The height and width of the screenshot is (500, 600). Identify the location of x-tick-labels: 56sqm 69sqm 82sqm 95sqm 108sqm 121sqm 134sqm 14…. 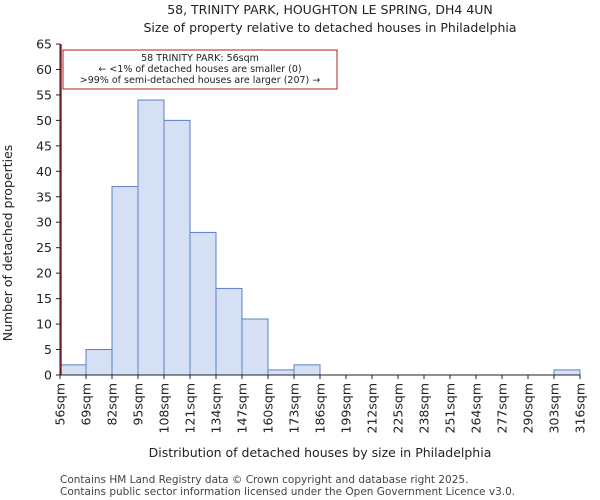
(320, 404).